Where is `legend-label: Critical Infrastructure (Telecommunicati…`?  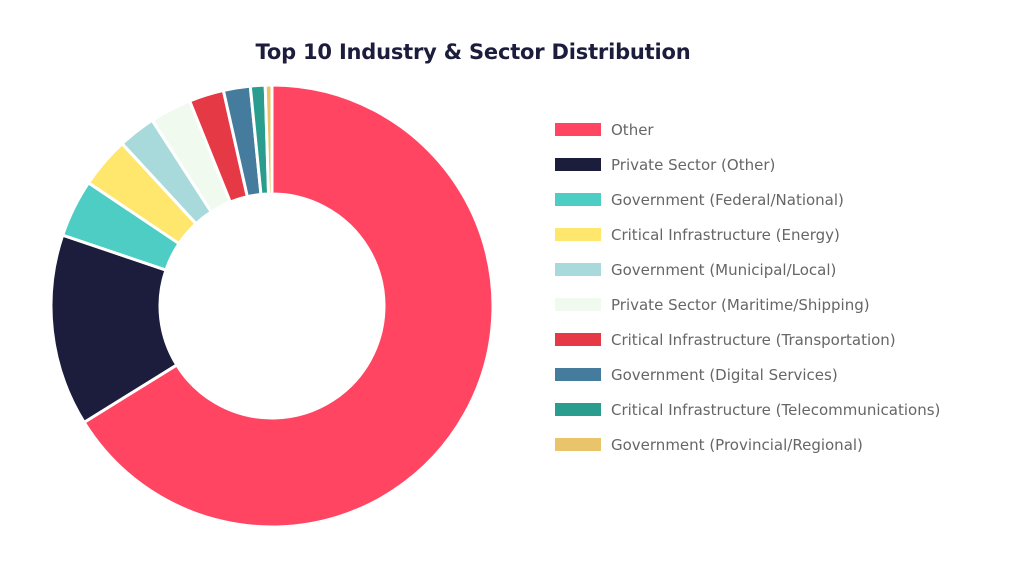
legend-label: Critical Infrastructure (Telecommunicati… is located at coordinates (776, 409).